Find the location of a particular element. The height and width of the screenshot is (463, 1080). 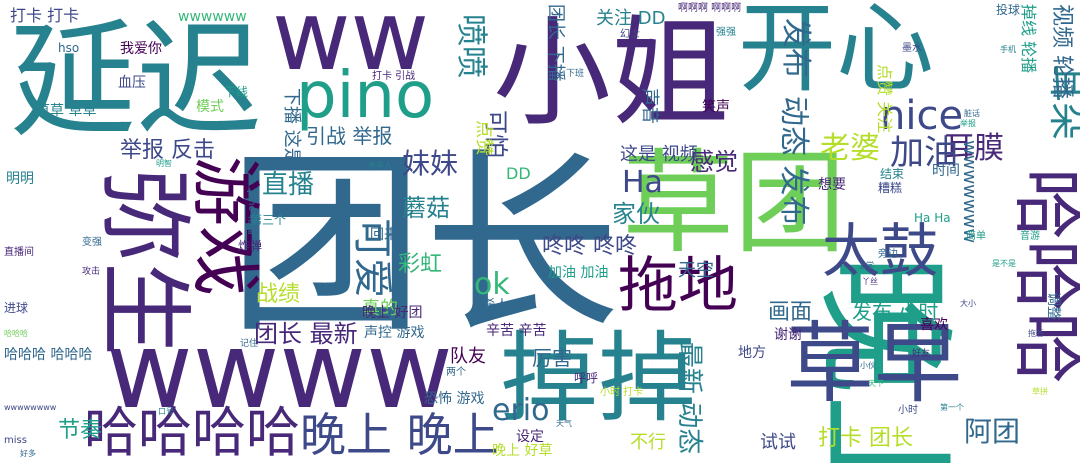

word: 血压 is located at coordinates (132, 83).